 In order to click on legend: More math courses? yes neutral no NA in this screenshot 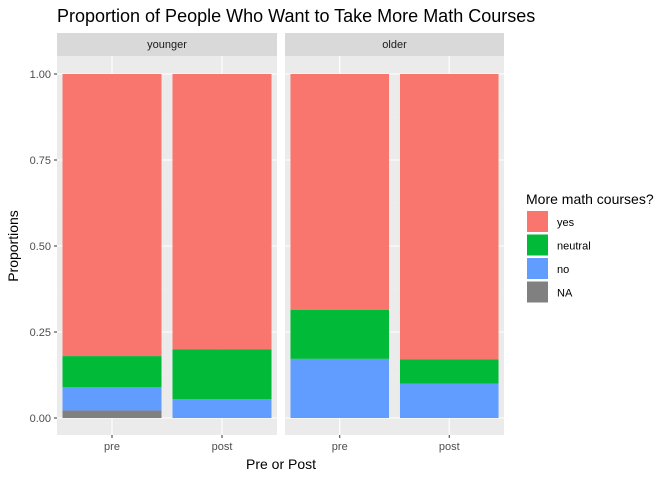, I will do `click(590, 247)`.